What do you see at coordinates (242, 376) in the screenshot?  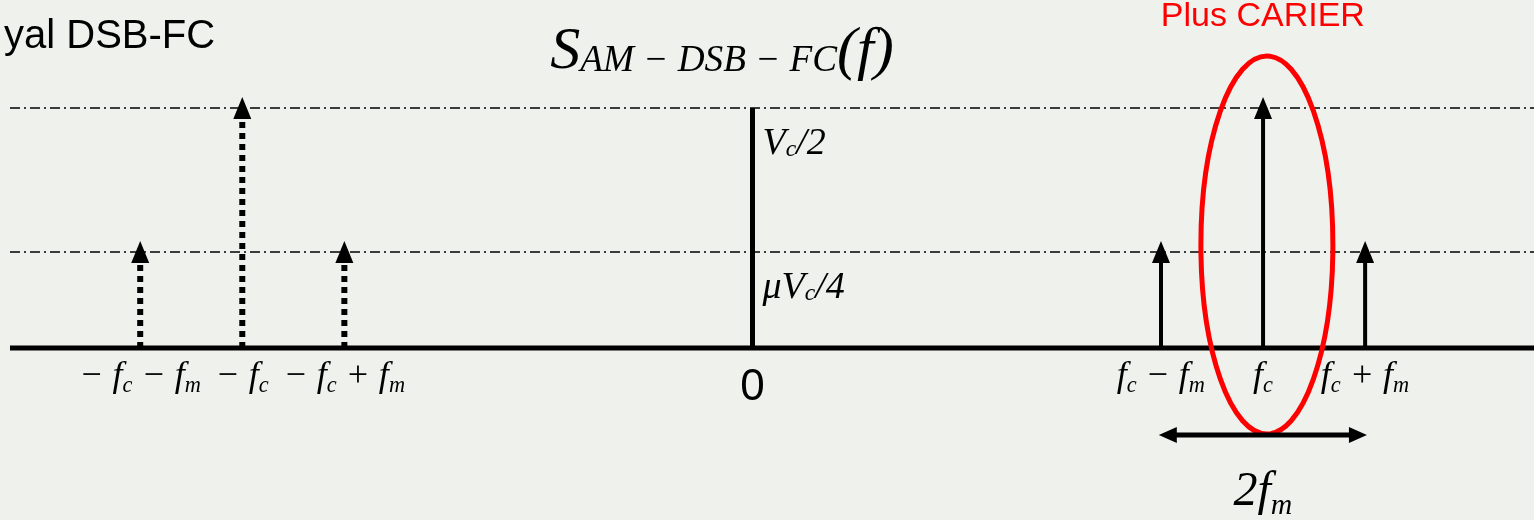 I see `x-tick-label: − f$_{c}$` at bounding box center [242, 376].